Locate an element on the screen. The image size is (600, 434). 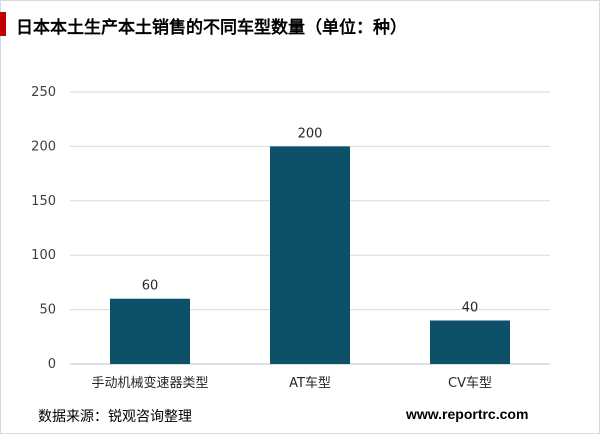
y-axis: 0 50 100 150 200 250 is located at coordinates (43, 228).